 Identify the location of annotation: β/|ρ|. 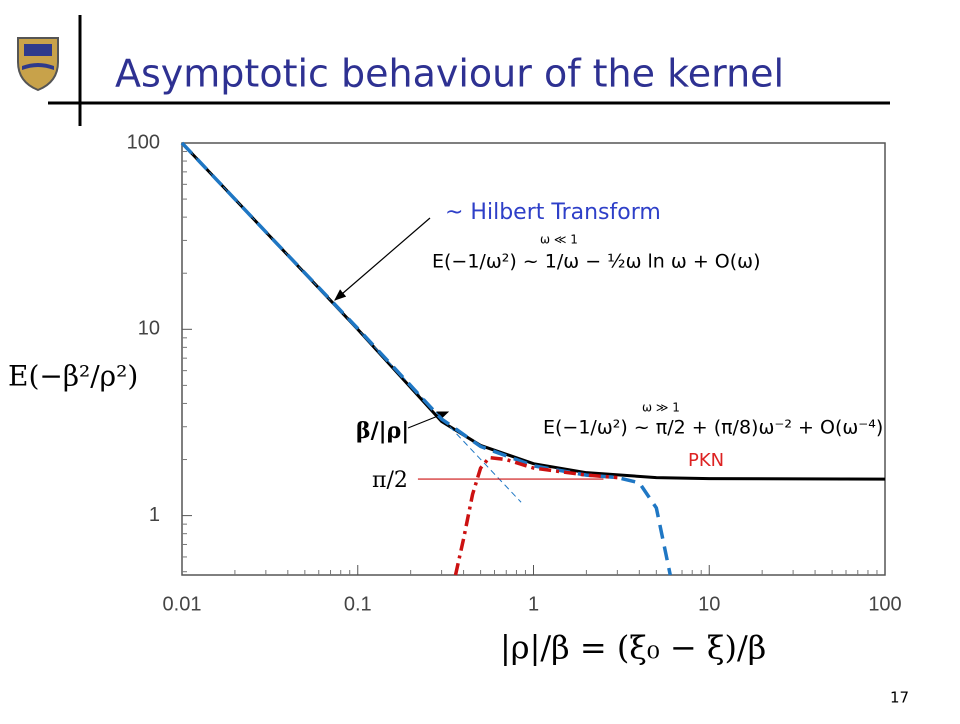
(382, 431).